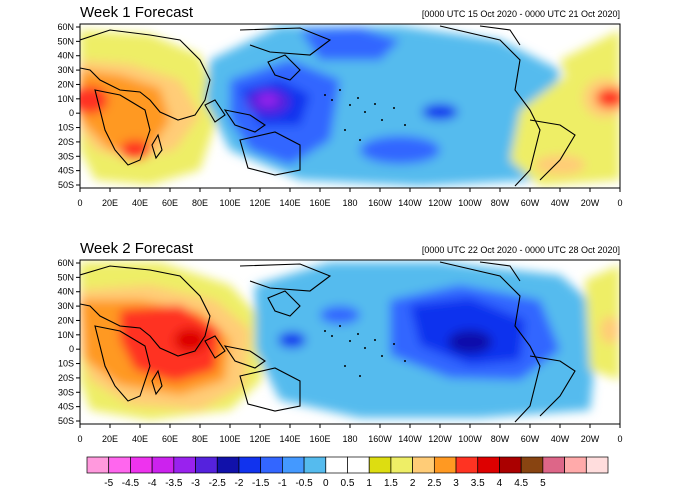  What do you see at coordinates (239, 483) in the screenshot?
I see `colorbar-label: -2` at bounding box center [239, 483].